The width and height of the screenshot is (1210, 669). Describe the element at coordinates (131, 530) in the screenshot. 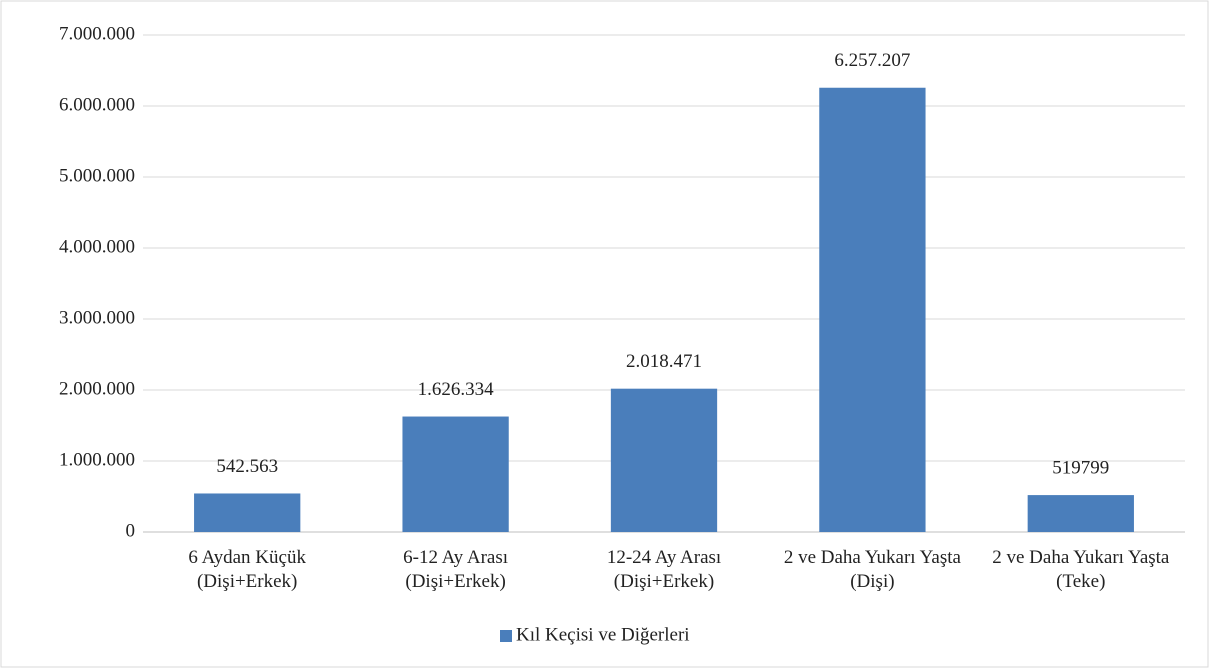

I see `y-tick-label: 0` at that location.